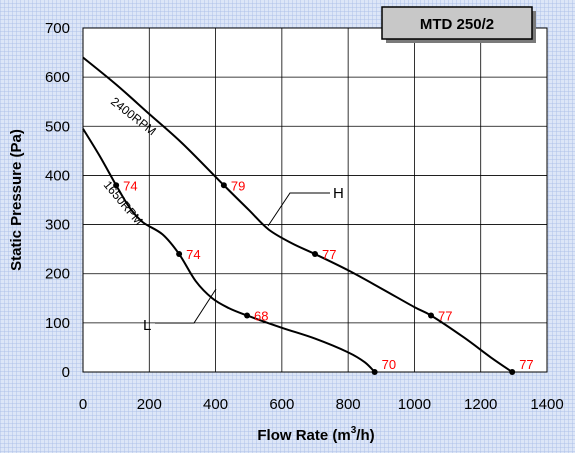 This screenshot has width=575, height=453. Describe the element at coordinates (57, 175) in the screenshot. I see `y-tick-label: 400` at that location.